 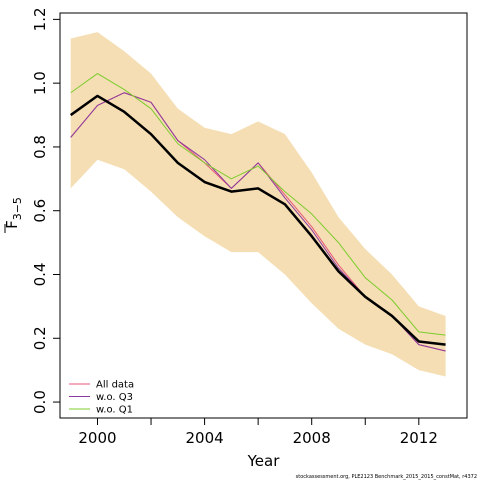 I want to click on legend-entry-all-data: All data, so click(x=101, y=385).